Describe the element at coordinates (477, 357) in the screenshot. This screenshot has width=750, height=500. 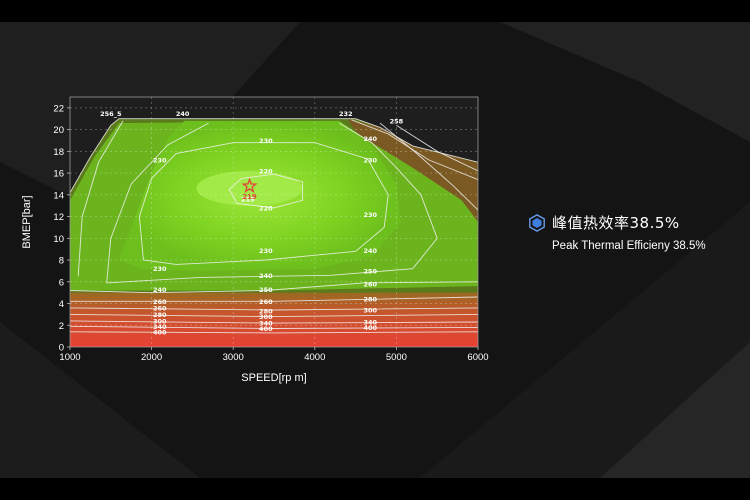
I see `x-tick-label: 6000` at that location.